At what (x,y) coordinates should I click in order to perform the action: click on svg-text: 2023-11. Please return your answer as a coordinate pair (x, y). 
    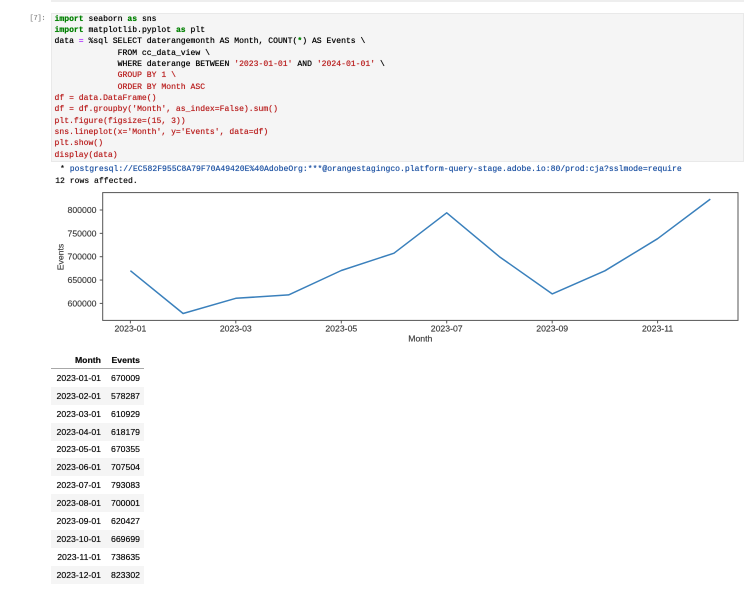
    Looking at the image, I should click on (657, 329).